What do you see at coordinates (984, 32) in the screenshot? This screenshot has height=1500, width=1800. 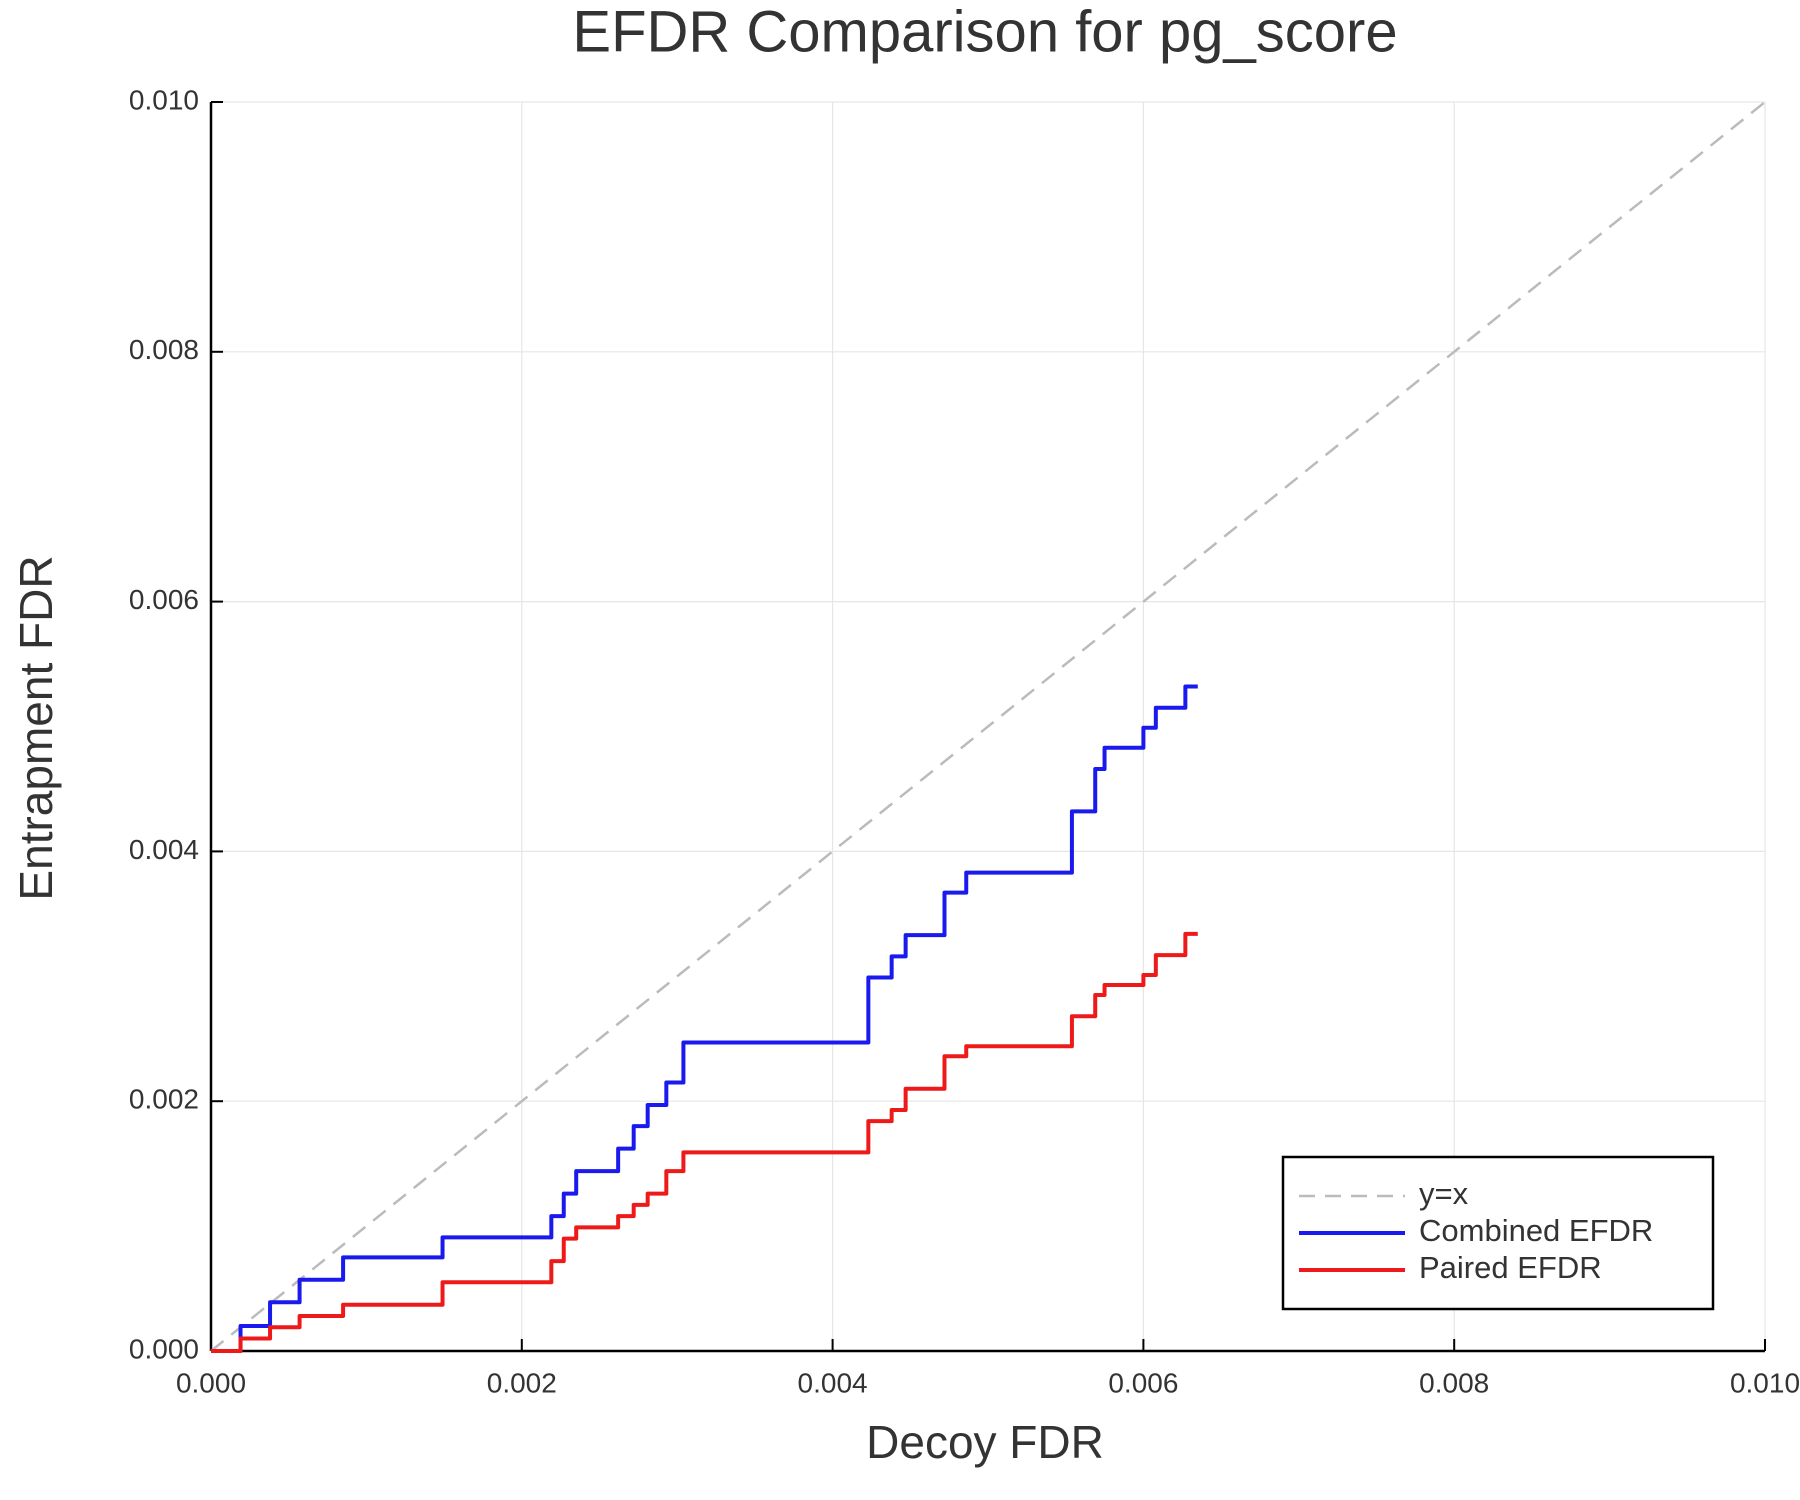 I see `chart-title: EFDR Comparison for pg_score` at bounding box center [984, 32].